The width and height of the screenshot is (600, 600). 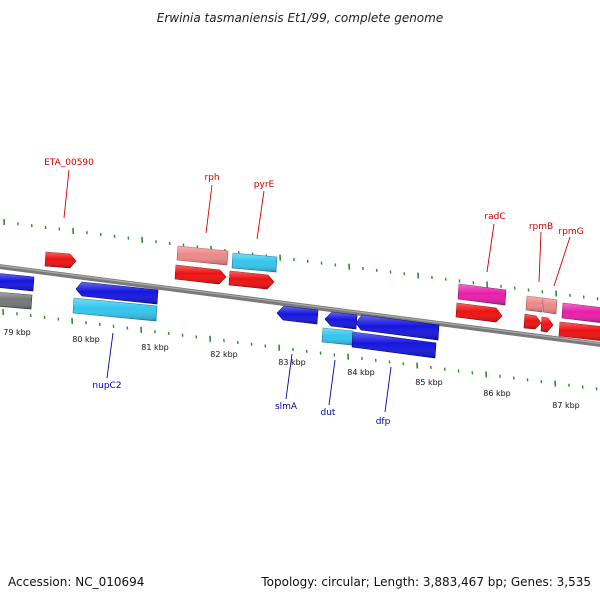 What do you see at coordinates (566, 405) in the screenshot?
I see `tick-label-87: 87 kbp` at bounding box center [566, 405].